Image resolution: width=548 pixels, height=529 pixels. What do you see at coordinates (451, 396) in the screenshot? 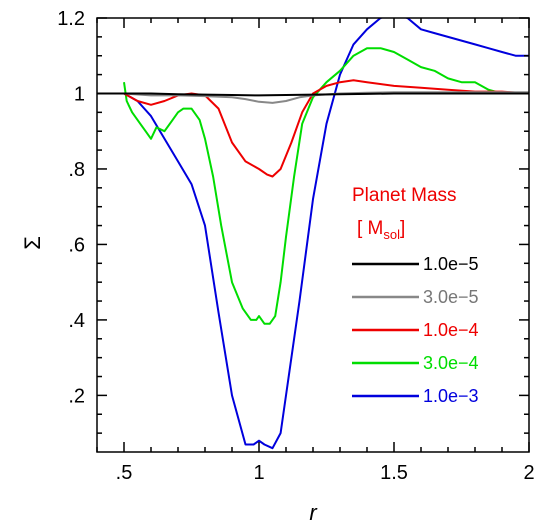
I see `legend-label: 1.0e−3` at bounding box center [451, 396].